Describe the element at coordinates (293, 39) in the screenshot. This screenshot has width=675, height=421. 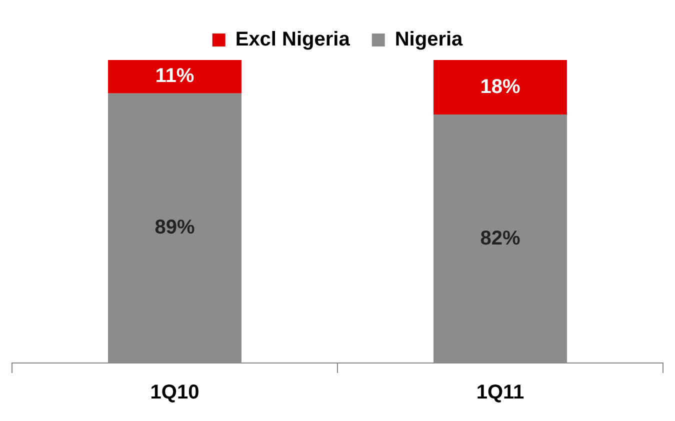
I see `legend-label: Excl Nigeria` at that location.